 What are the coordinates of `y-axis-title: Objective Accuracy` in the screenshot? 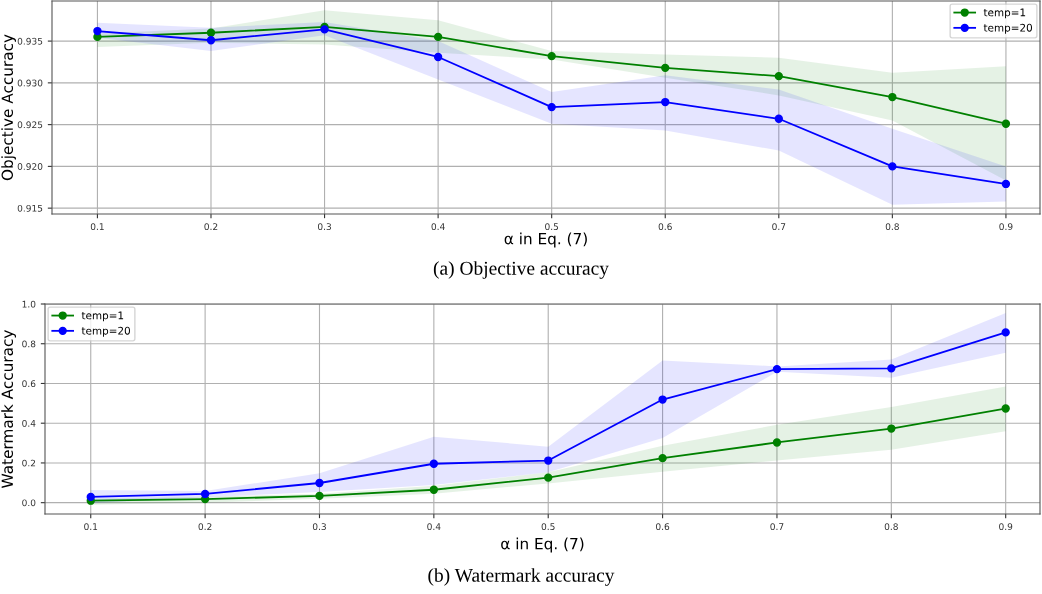 It's located at (8, 107).